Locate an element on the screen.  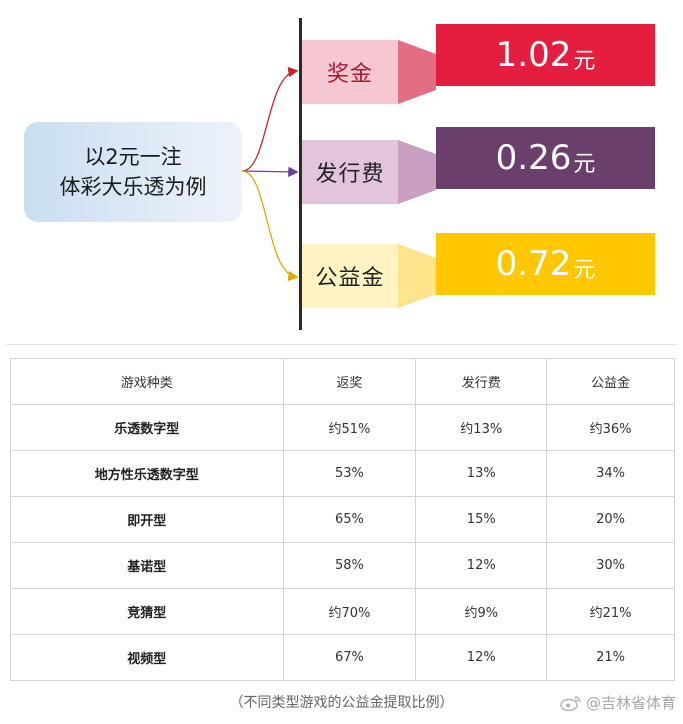
payout-cell: 67% is located at coordinates (349, 657).